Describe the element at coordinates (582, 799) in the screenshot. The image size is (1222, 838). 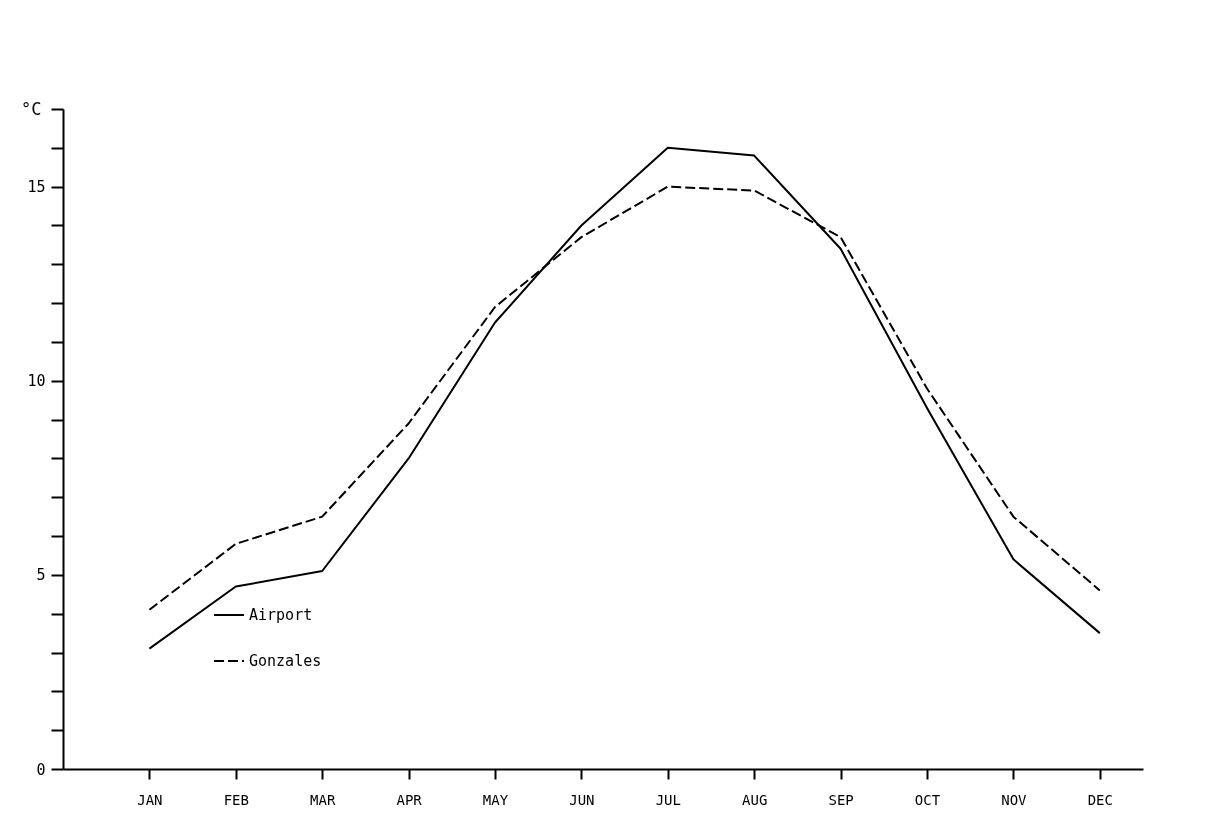
I see `x-tick-label: JUN` at that location.